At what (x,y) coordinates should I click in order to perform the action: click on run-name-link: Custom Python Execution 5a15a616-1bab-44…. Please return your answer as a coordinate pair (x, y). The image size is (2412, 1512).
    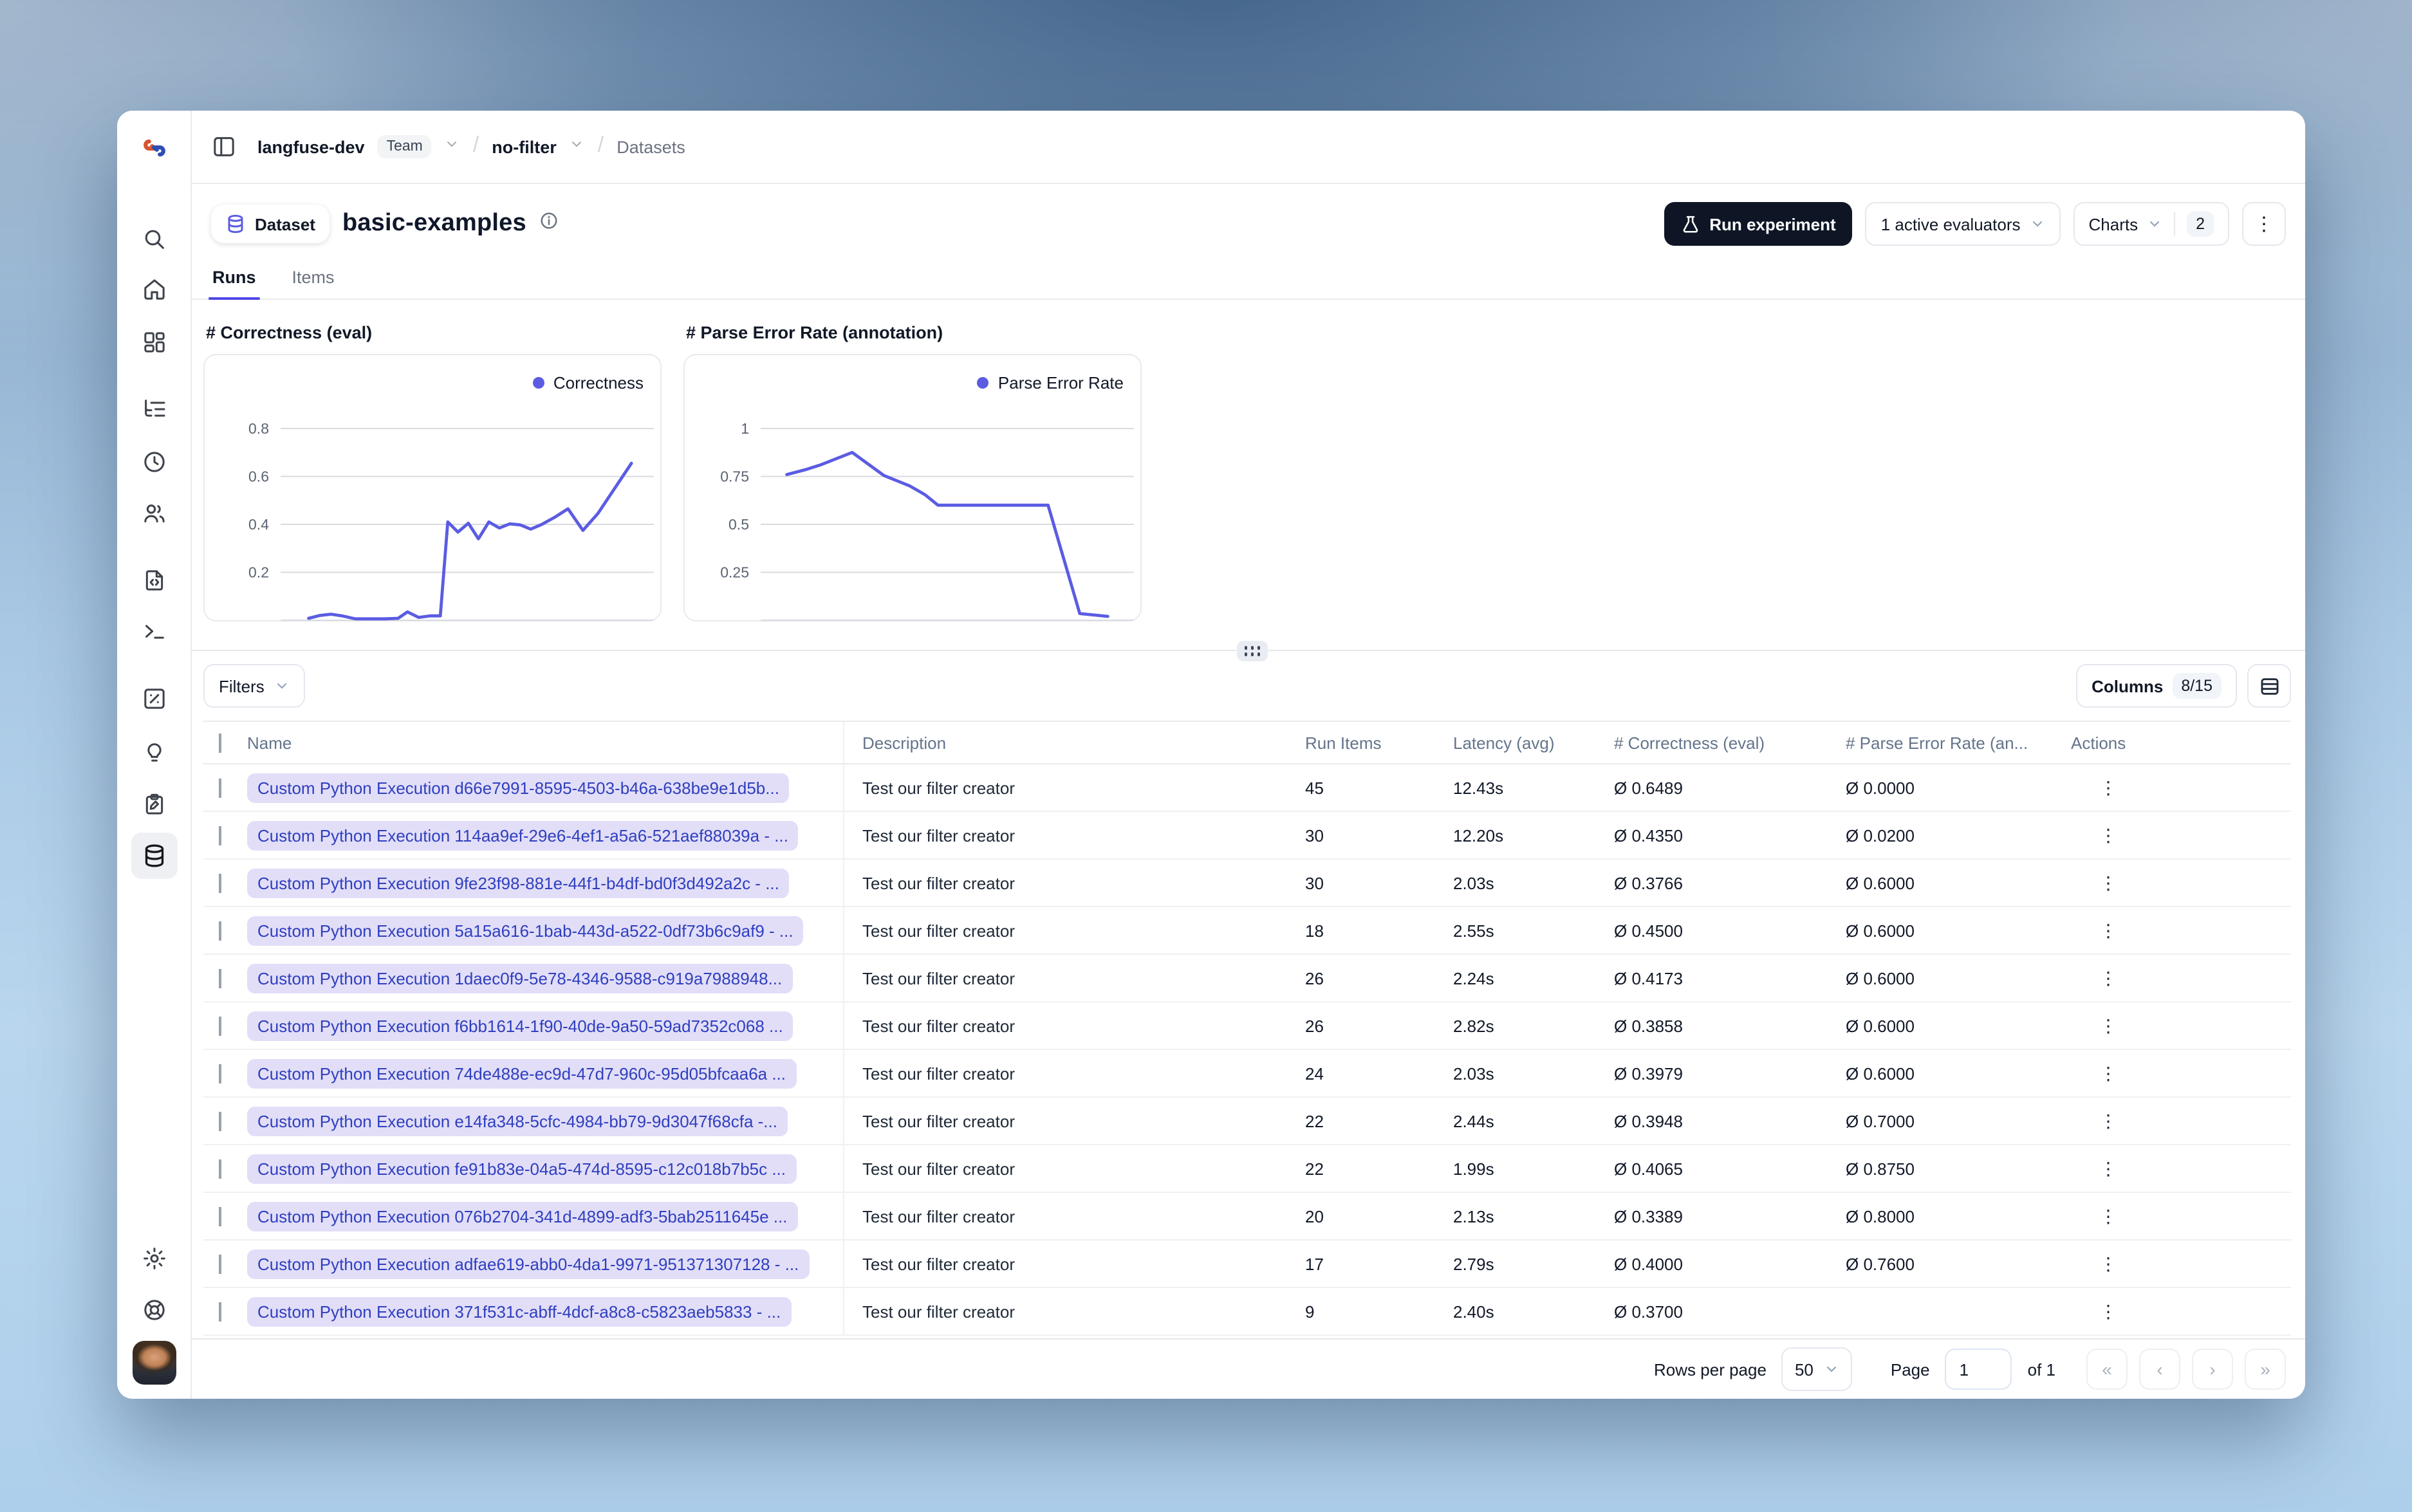
    Looking at the image, I should click on (525, 930).